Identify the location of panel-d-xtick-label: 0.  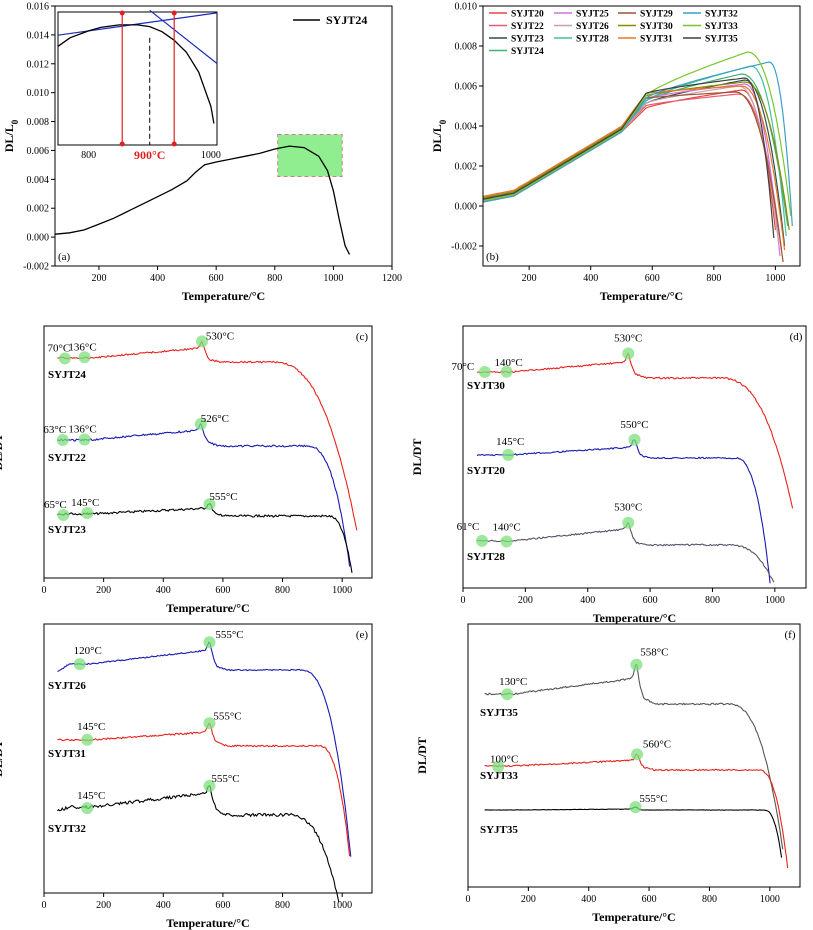
(463, 600).